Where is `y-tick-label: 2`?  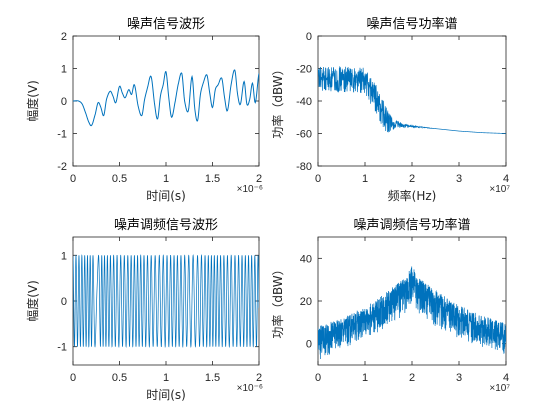
y-tick-label: 2 is located at coordinates (64, 37).